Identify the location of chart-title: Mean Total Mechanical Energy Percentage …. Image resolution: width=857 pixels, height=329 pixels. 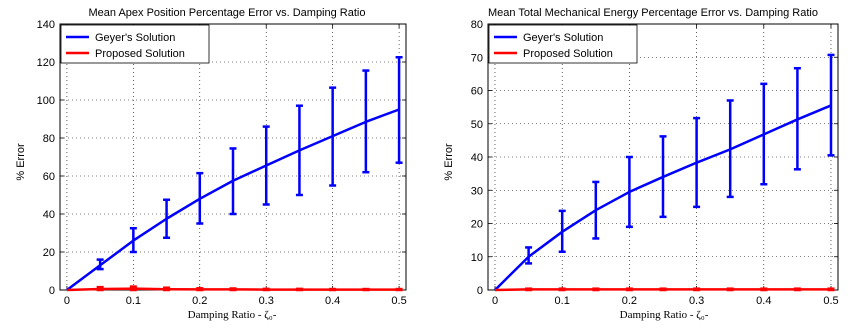
(653, 13).